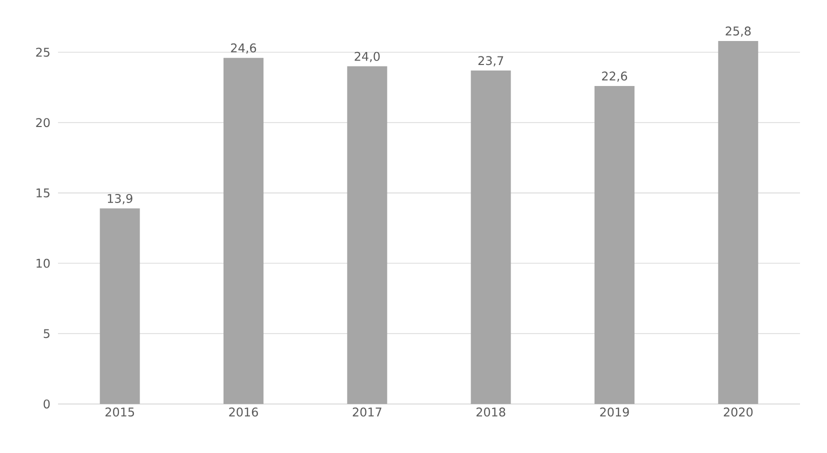 This screenshot has width=827, height=453. I want to click on y-tick-label: 5, so click(47, 333).